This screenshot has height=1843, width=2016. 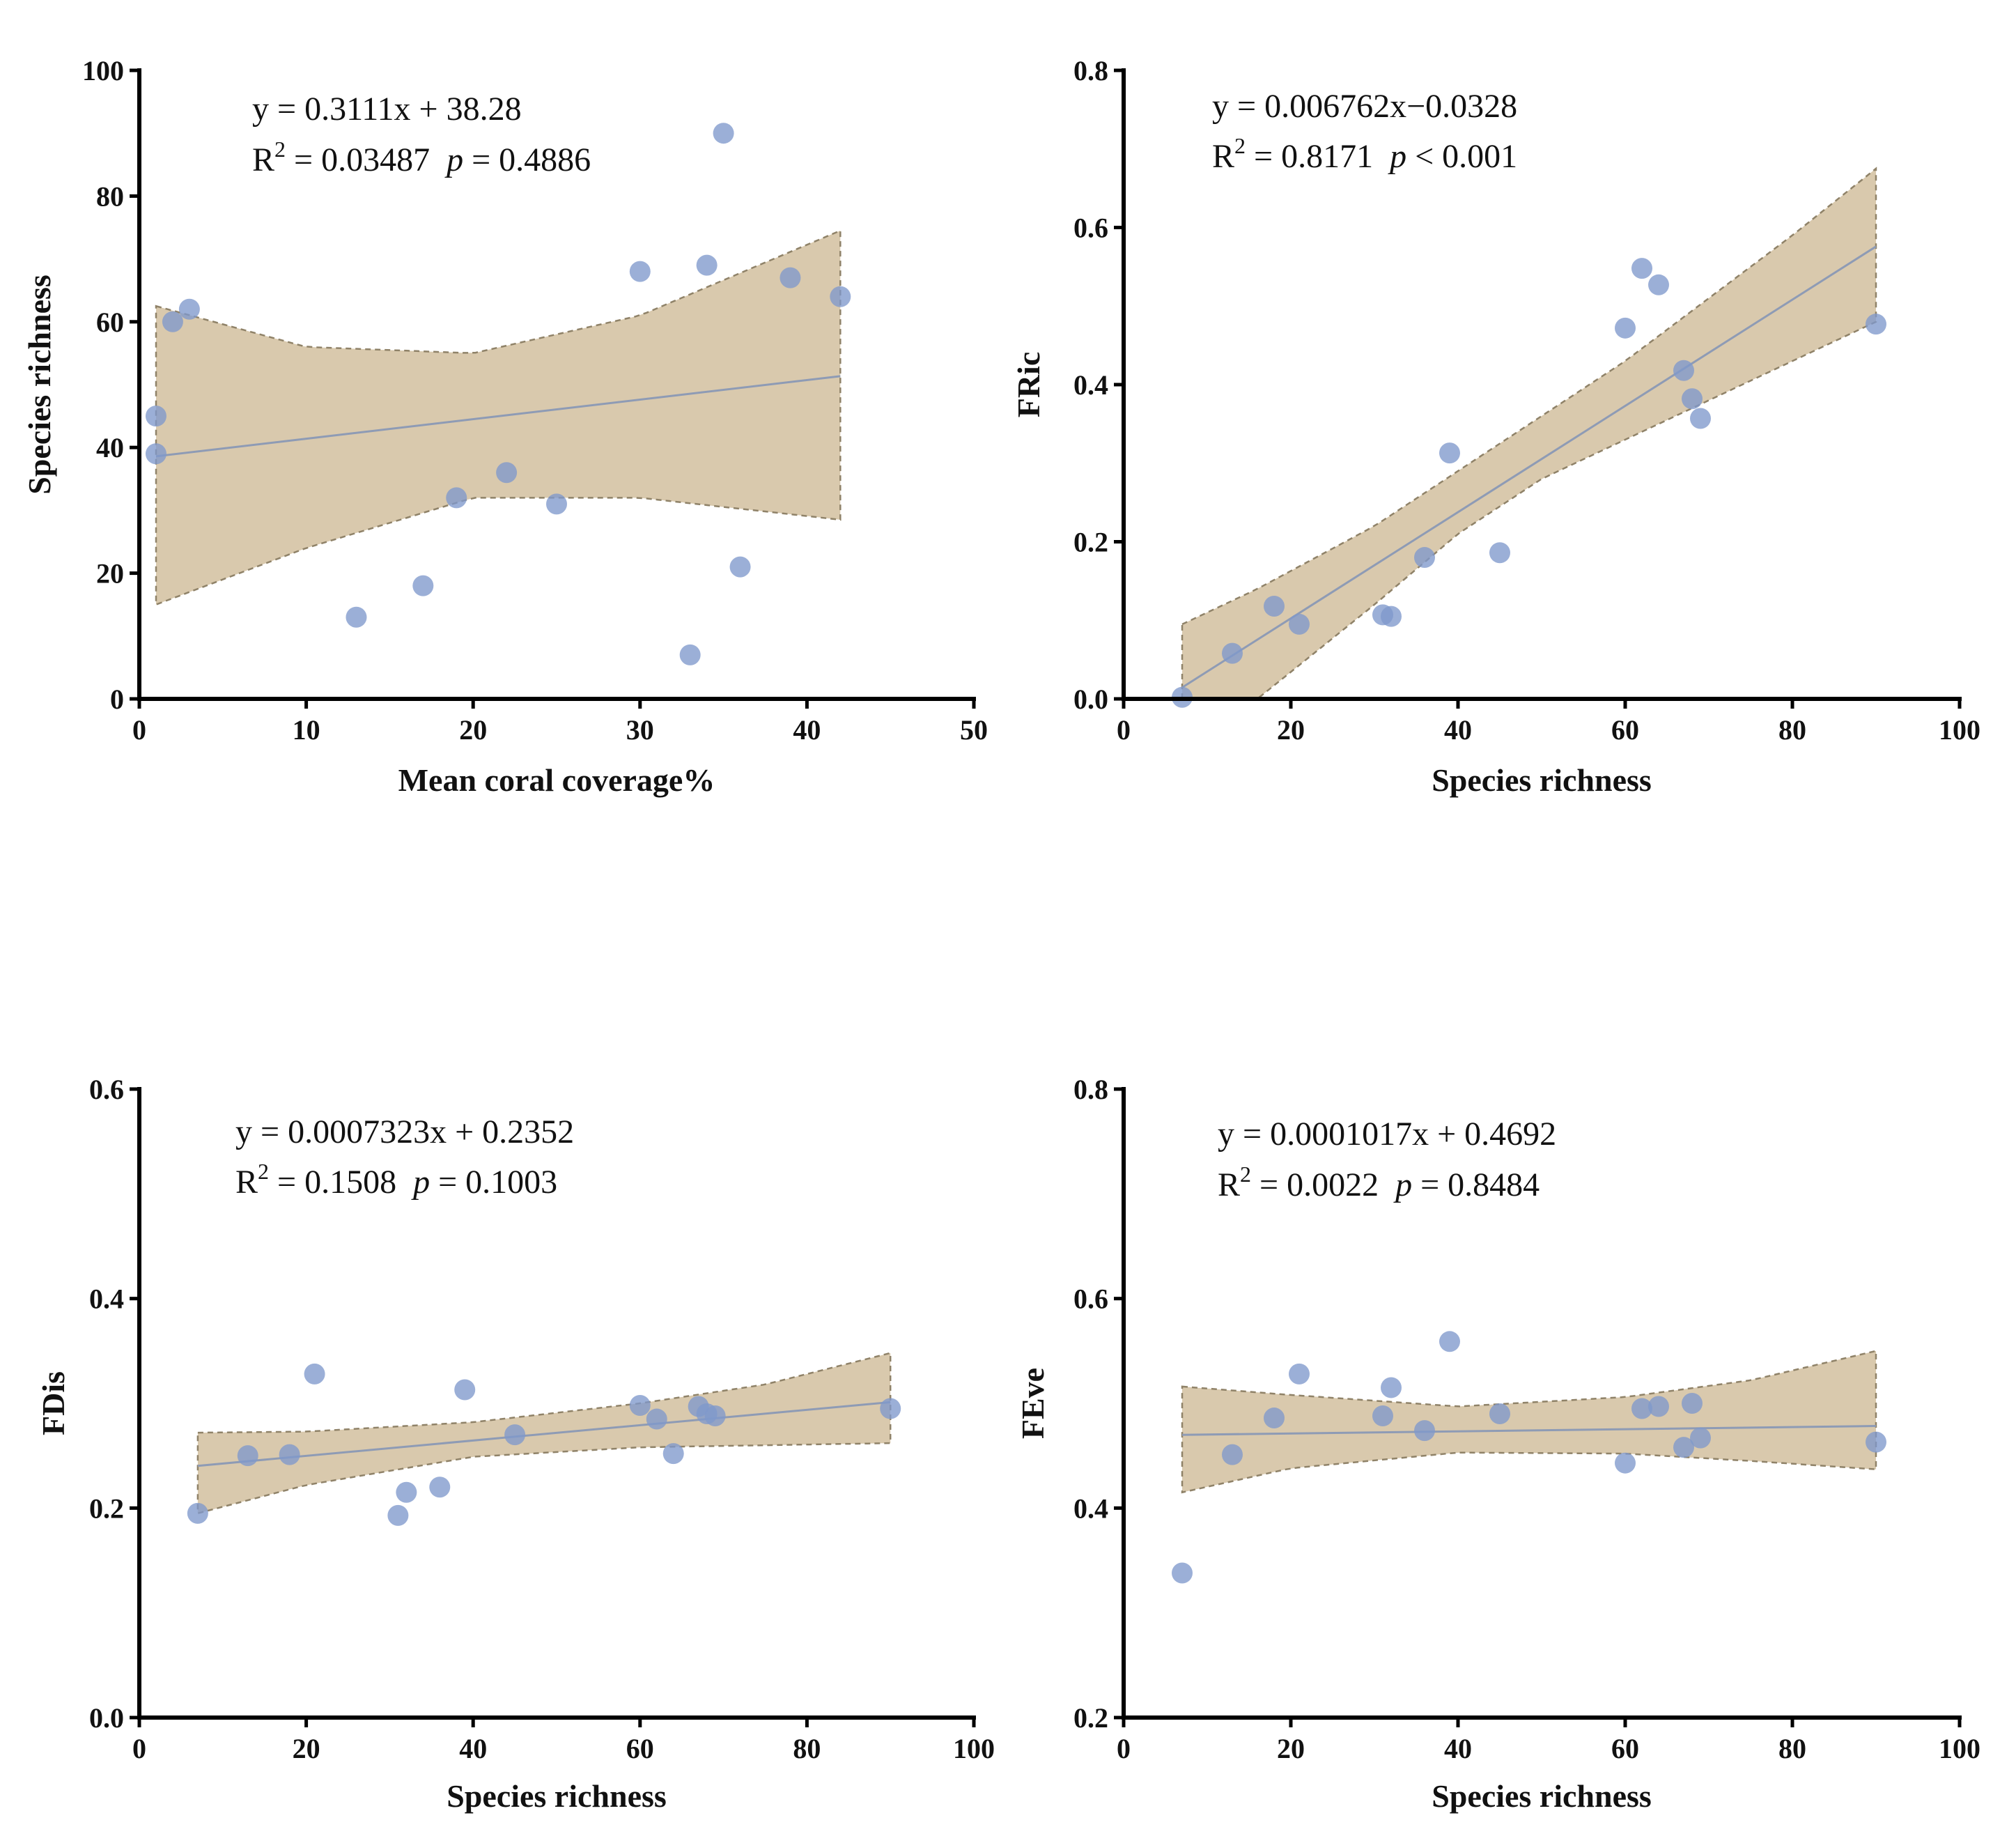 What do you see at coordinates (1625, 730) in the screenshot?
I see `x-tick-label: 60` at bounding box center [1625, 730].